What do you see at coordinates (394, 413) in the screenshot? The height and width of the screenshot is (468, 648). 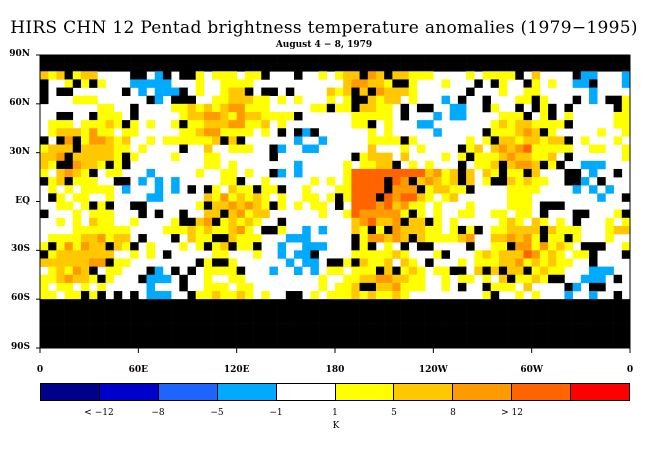 I see `colorbar-label: 5` at bounding box center [394, 413].